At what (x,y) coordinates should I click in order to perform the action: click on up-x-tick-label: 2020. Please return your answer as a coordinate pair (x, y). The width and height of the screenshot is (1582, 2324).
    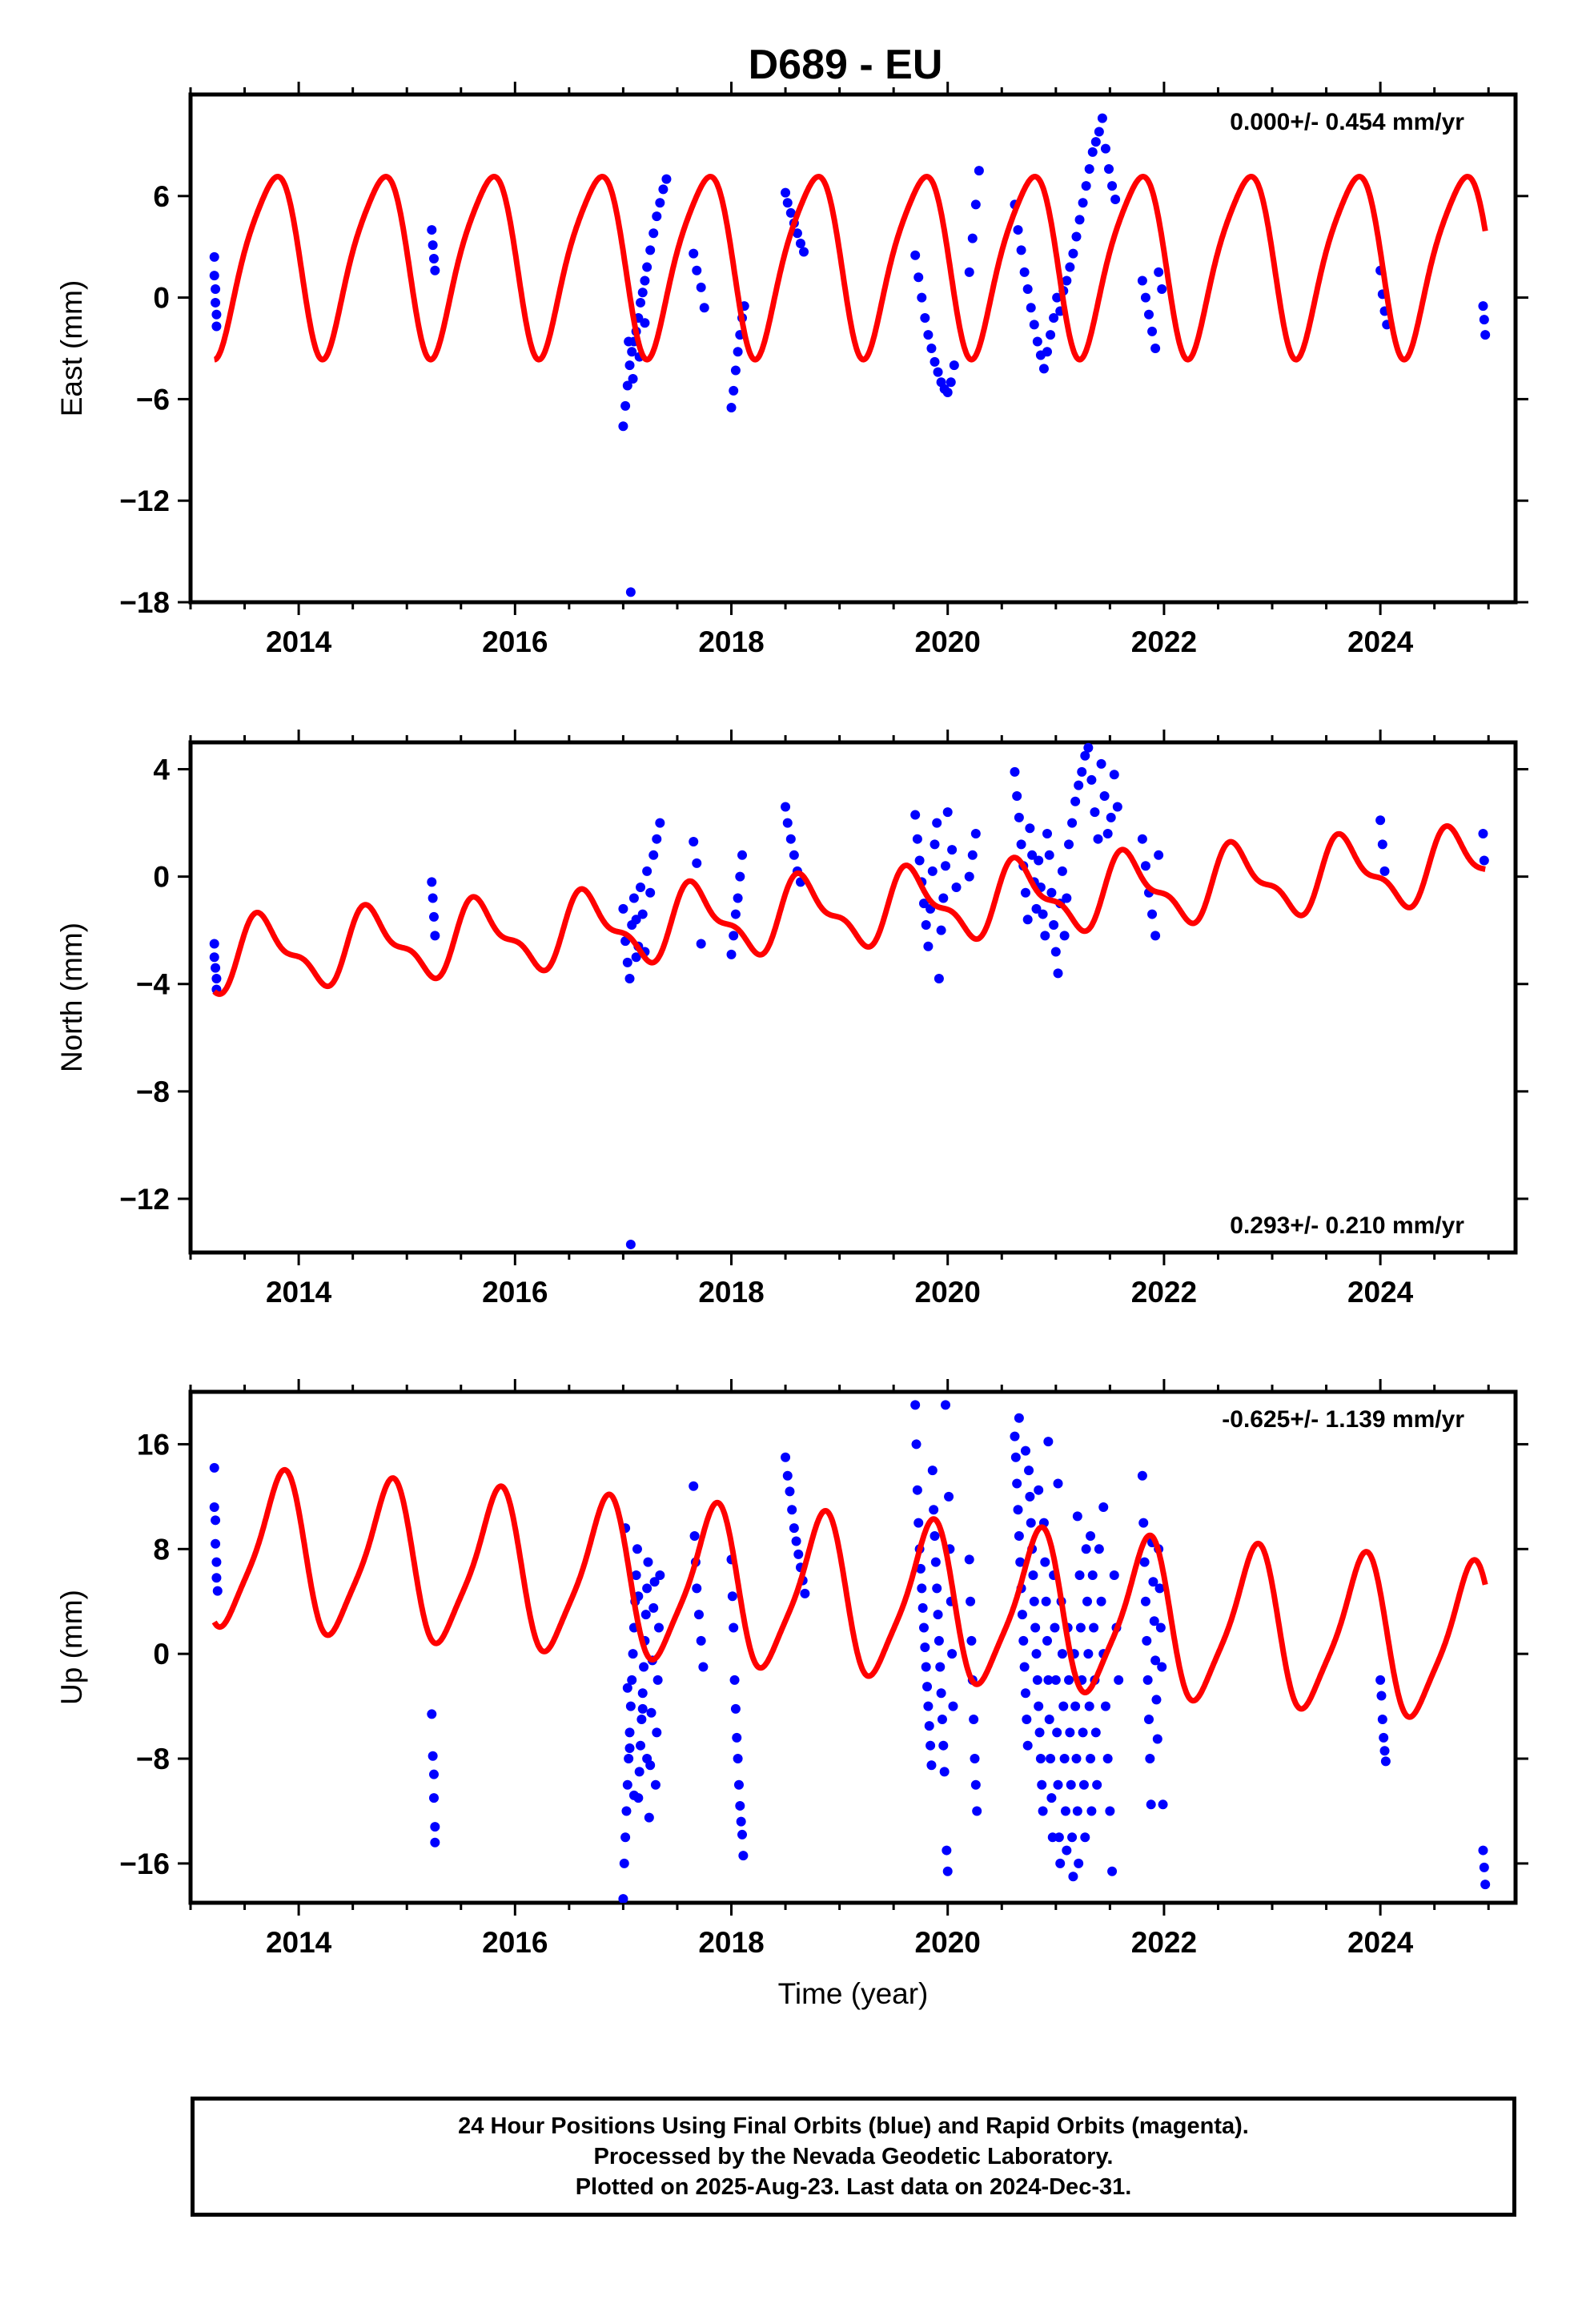
    Looking at the image, I should click on (948, 1942).